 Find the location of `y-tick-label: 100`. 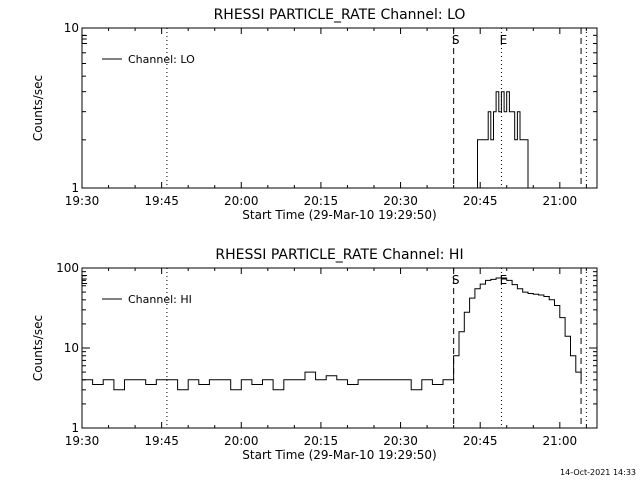

y-tick-label: 100 is located at coordinates (67, 268).